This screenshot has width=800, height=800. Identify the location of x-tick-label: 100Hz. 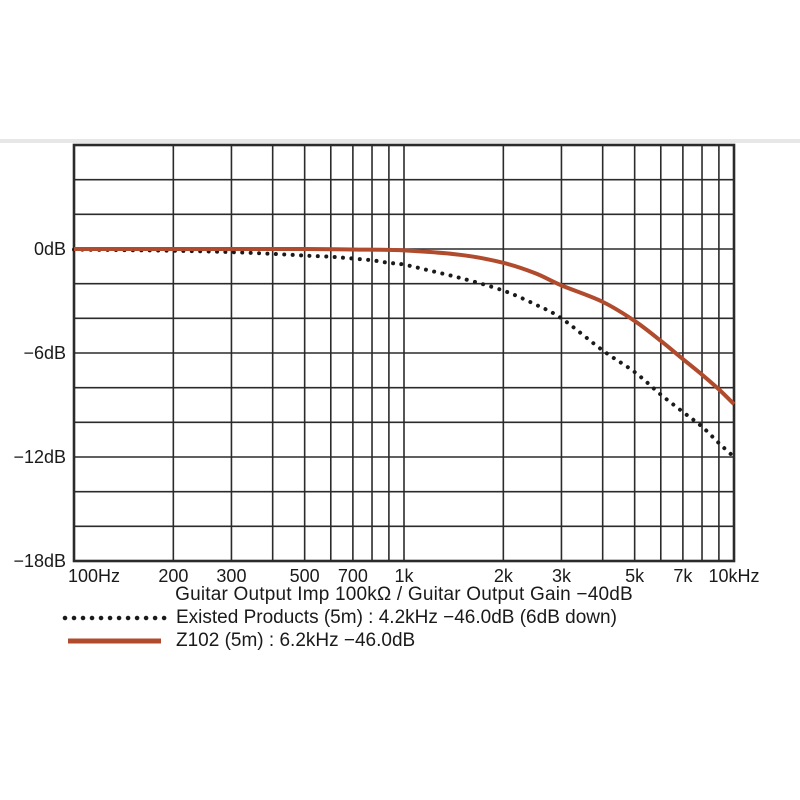
(94, 576).